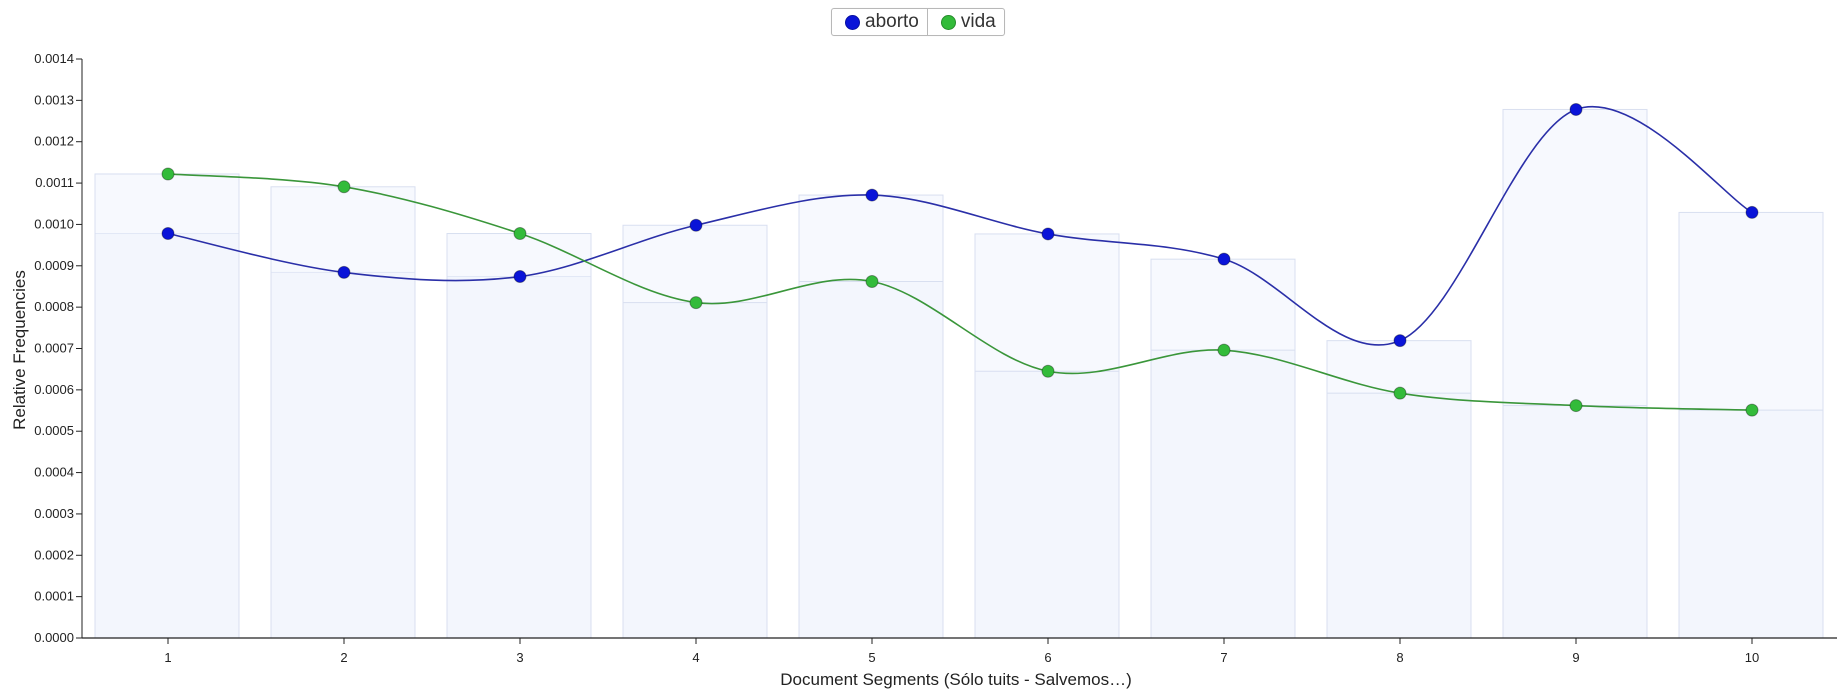  What do you see at coordinates (54, 472) in the screenshot?
I see `y-tick-label: 0.0004` at bounding box center [54, 472].